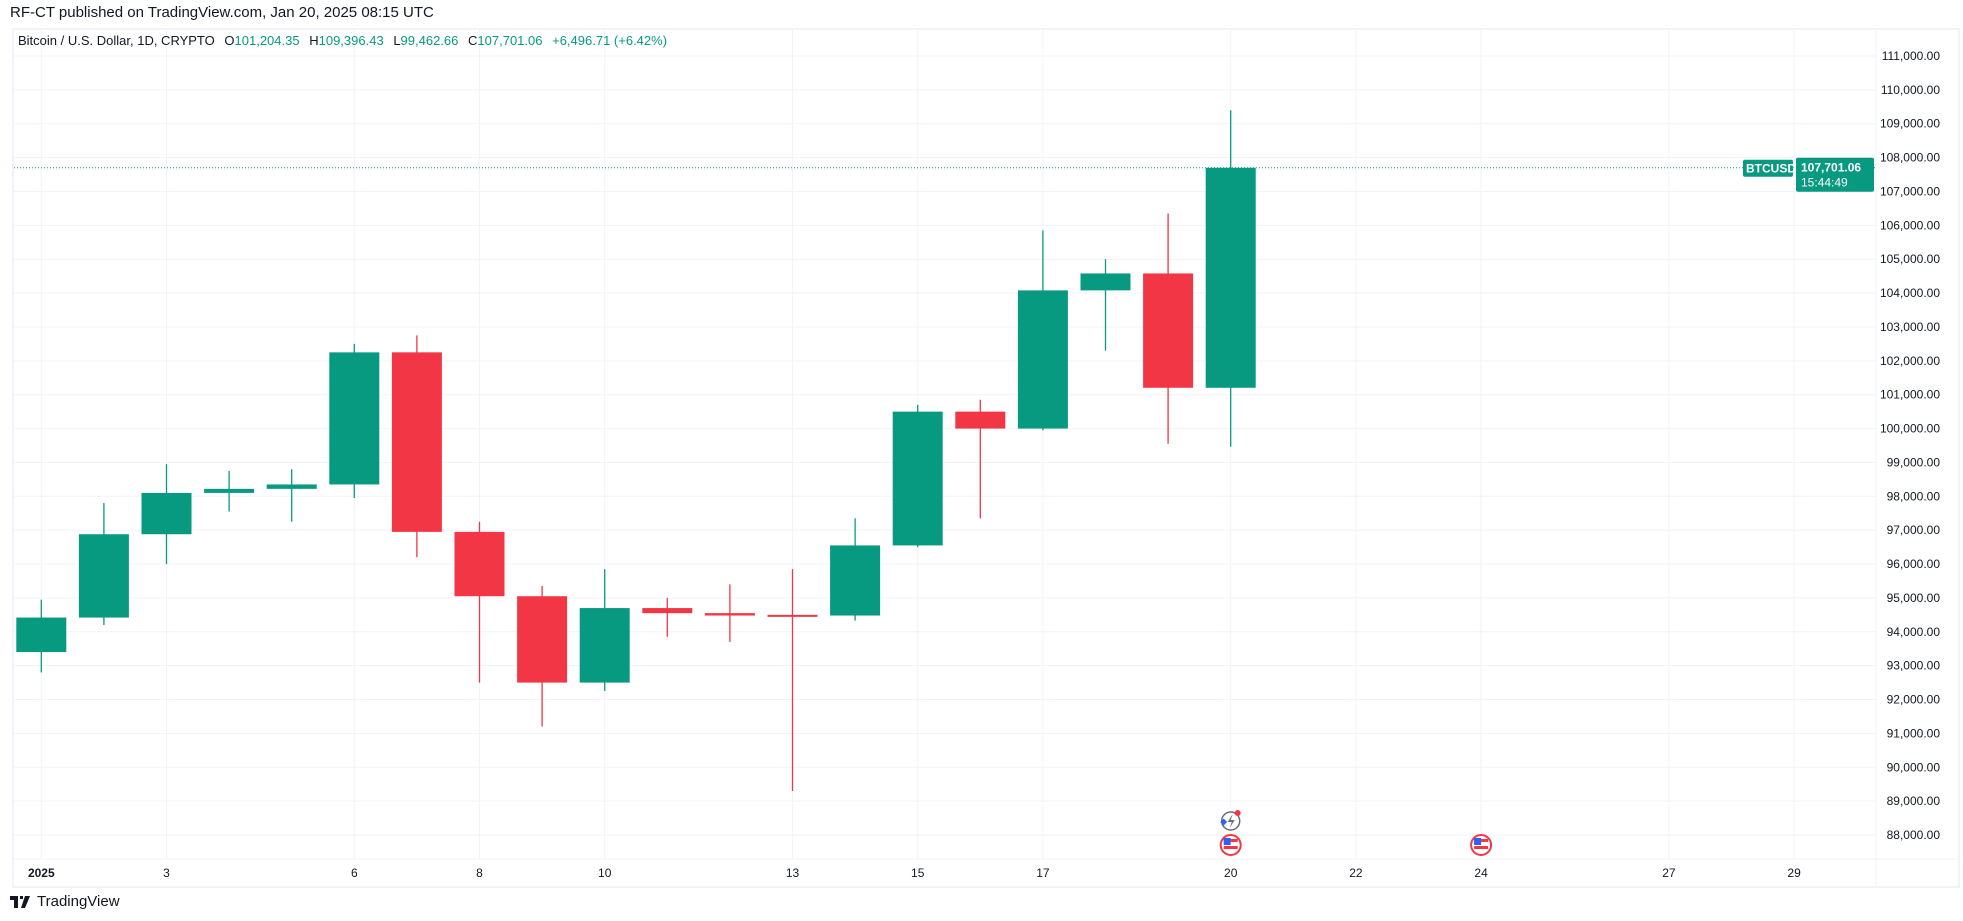  What do you see at coordinates (229, 40) in the screenshot?
I see `open-label: O` at bounding box center [229, 40].